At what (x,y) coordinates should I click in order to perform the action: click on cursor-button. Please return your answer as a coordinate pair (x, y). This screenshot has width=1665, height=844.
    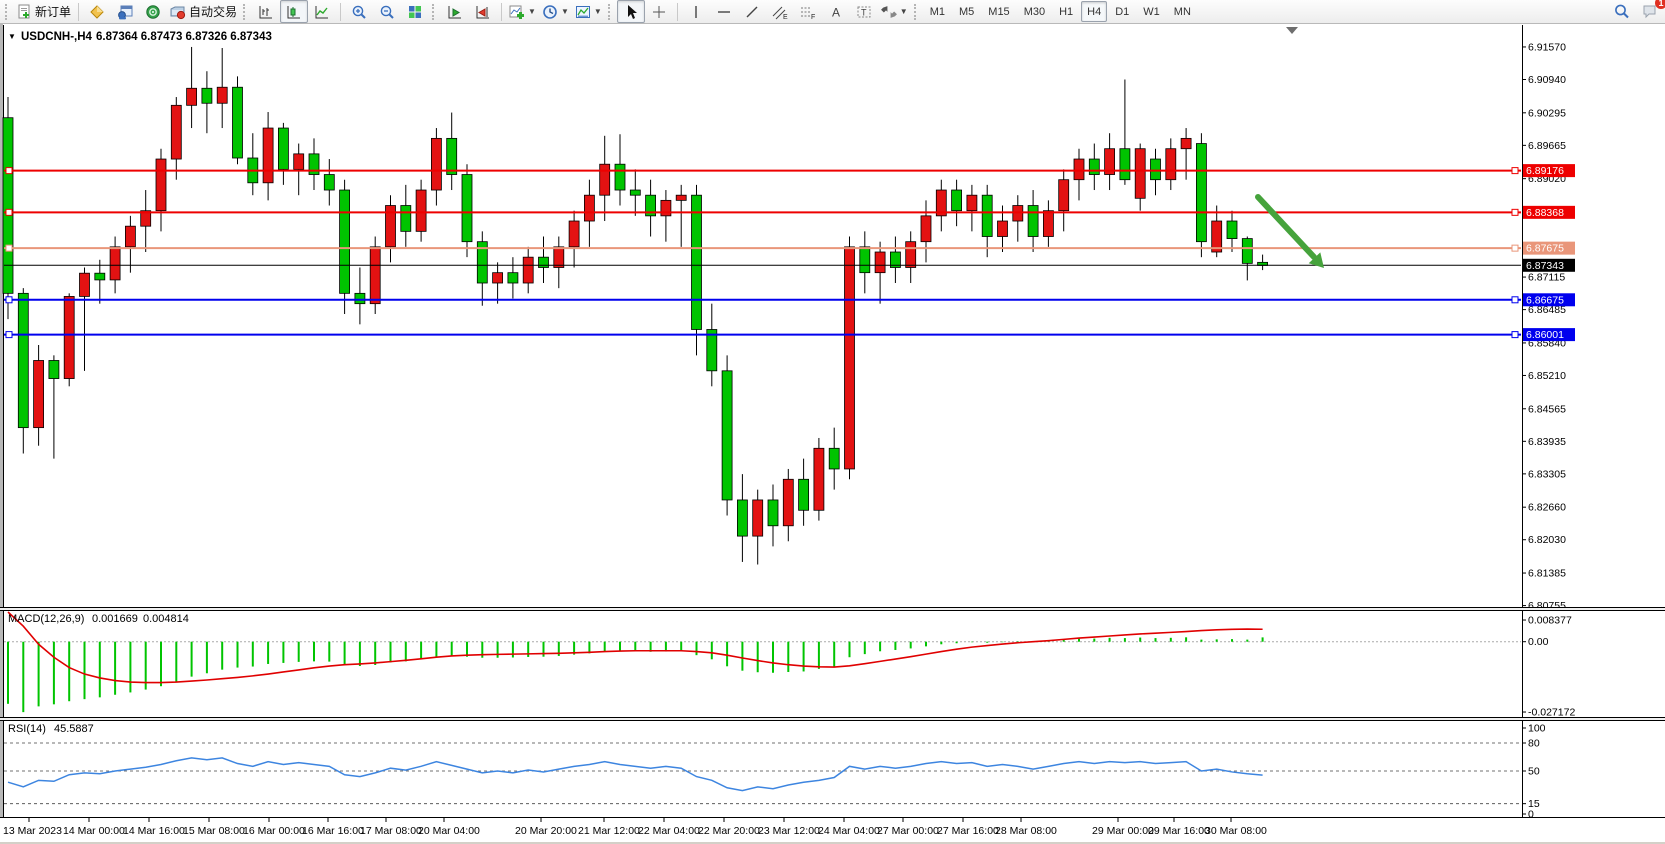
    Looking at the image, I should click on (630, 11).